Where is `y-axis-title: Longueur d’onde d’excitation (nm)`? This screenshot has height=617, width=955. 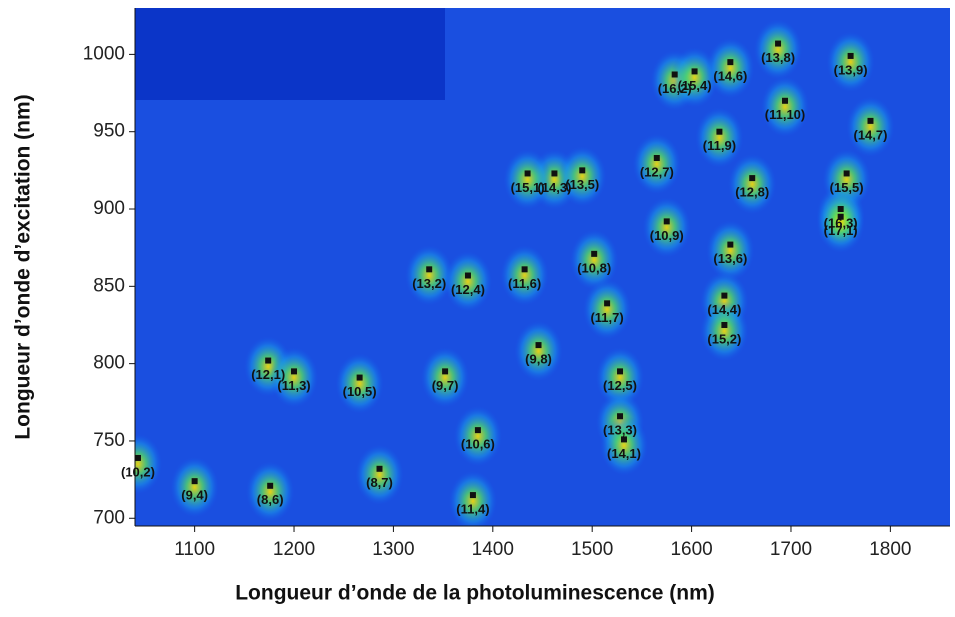
y-axis-title: Longueur d’onde d’excitation (nm) is located at coordinates (23, 266).